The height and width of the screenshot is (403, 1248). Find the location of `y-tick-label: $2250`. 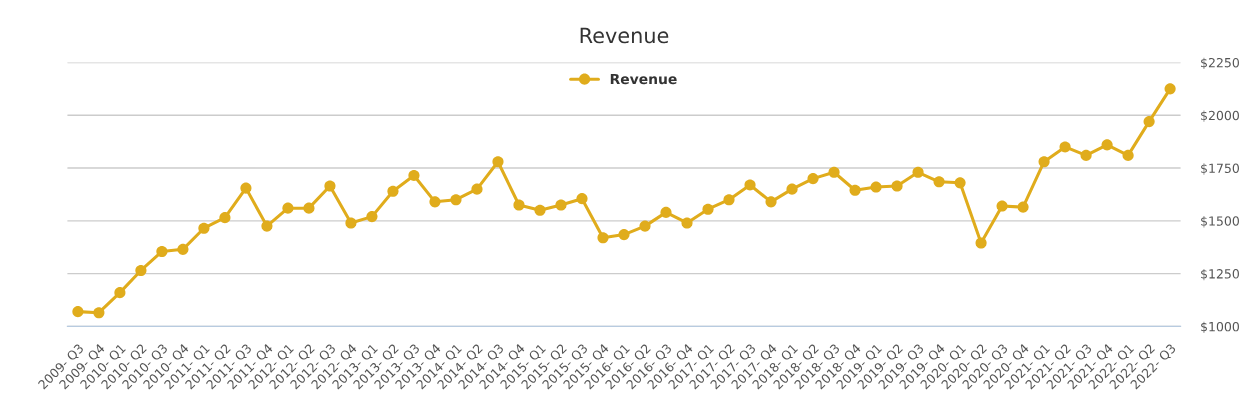

y-tick-label: $2250 is located at coordinates (1220, 63).